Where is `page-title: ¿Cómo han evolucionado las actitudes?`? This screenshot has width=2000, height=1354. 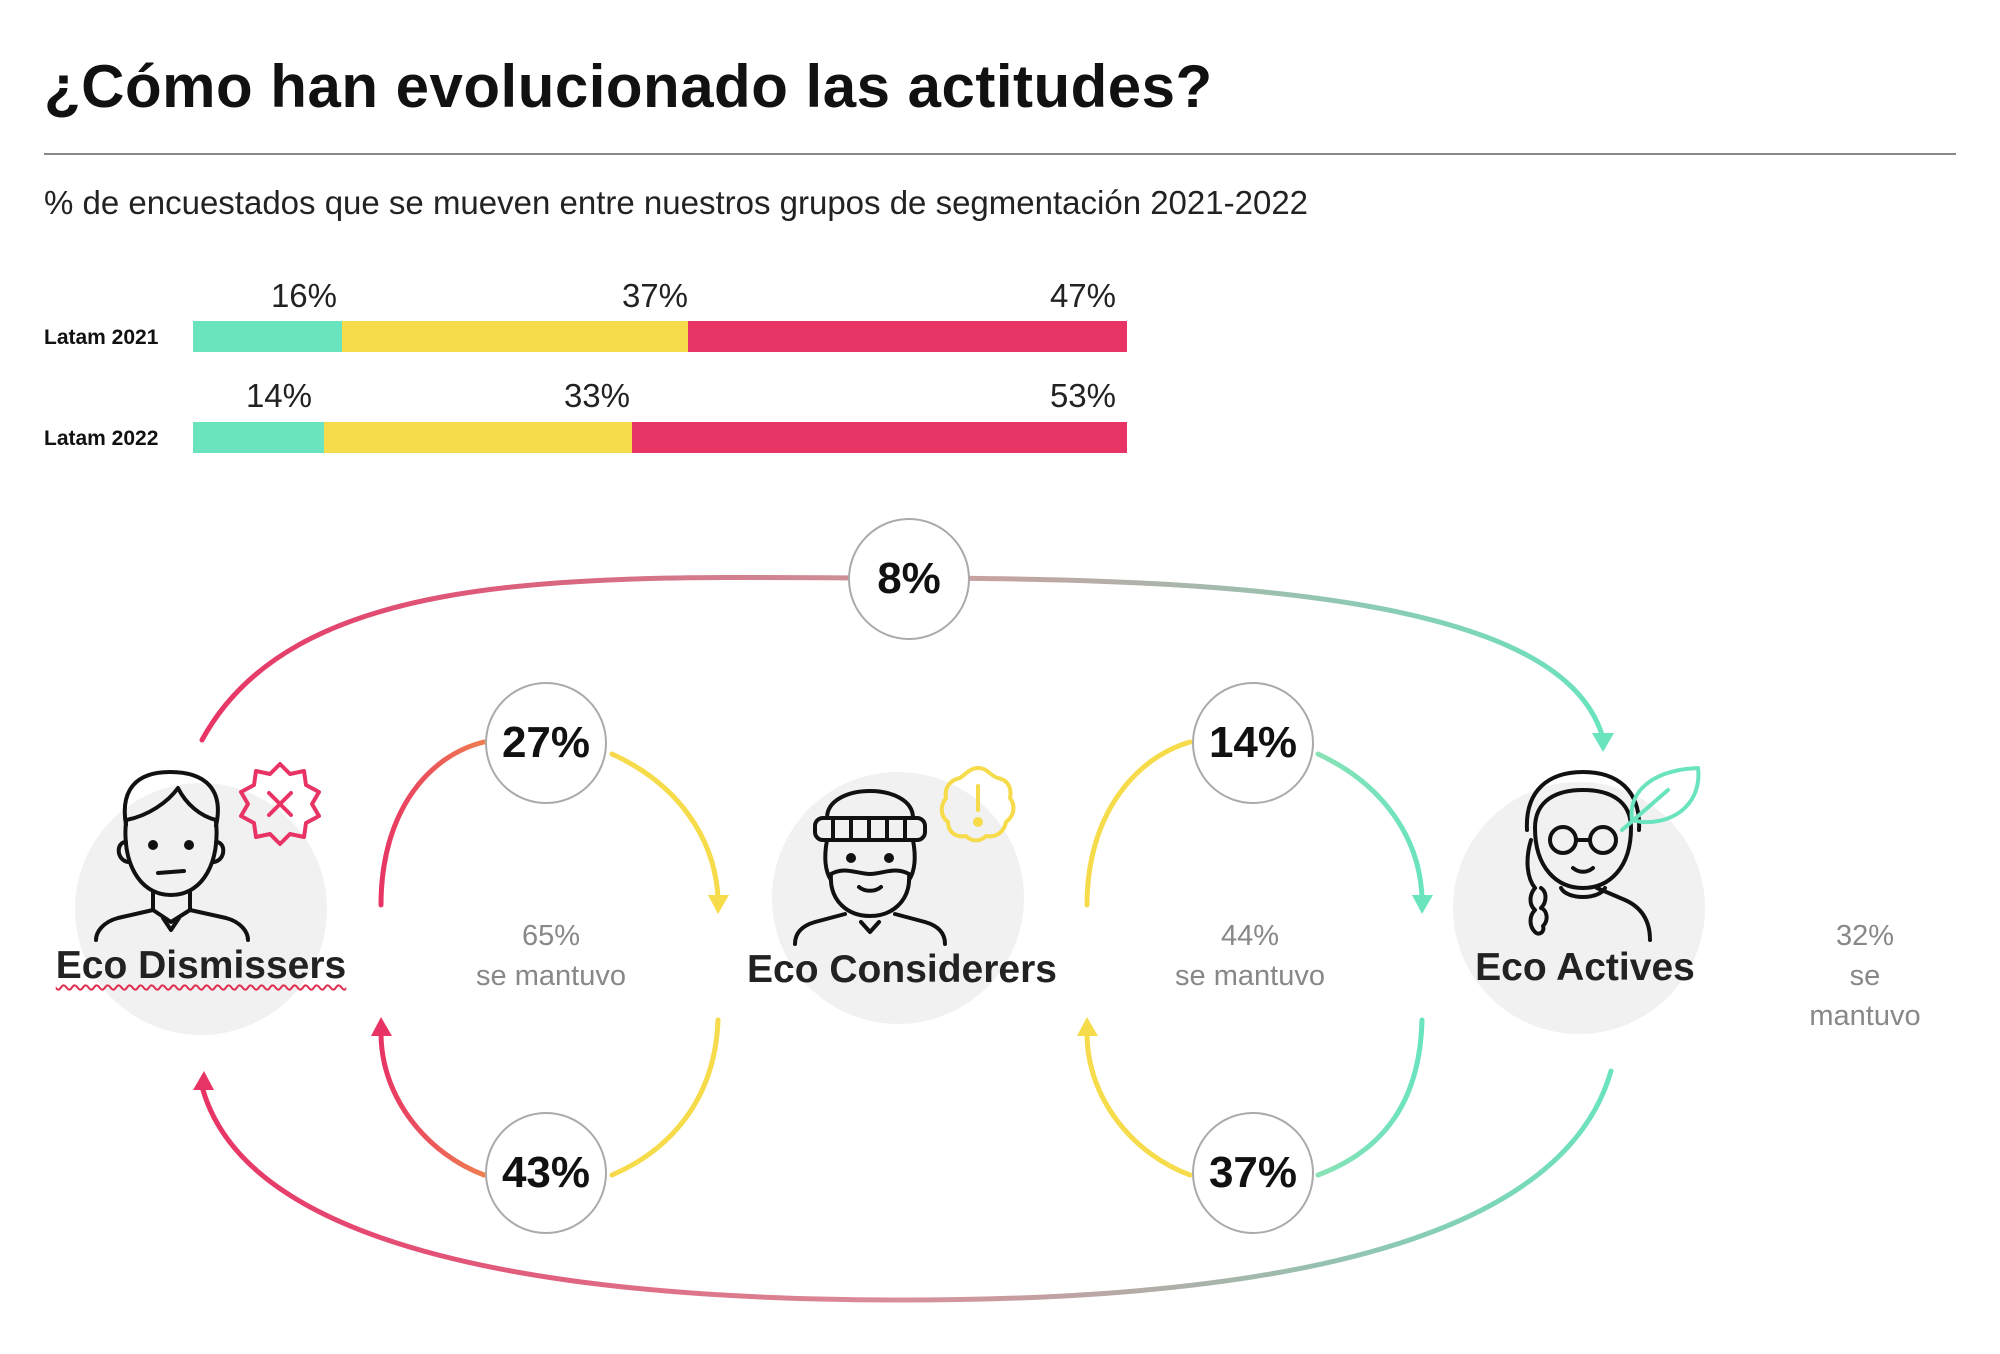 page-title: ¿Cómo han evolucionado las actitudes? is located at coordinates (628, 86).